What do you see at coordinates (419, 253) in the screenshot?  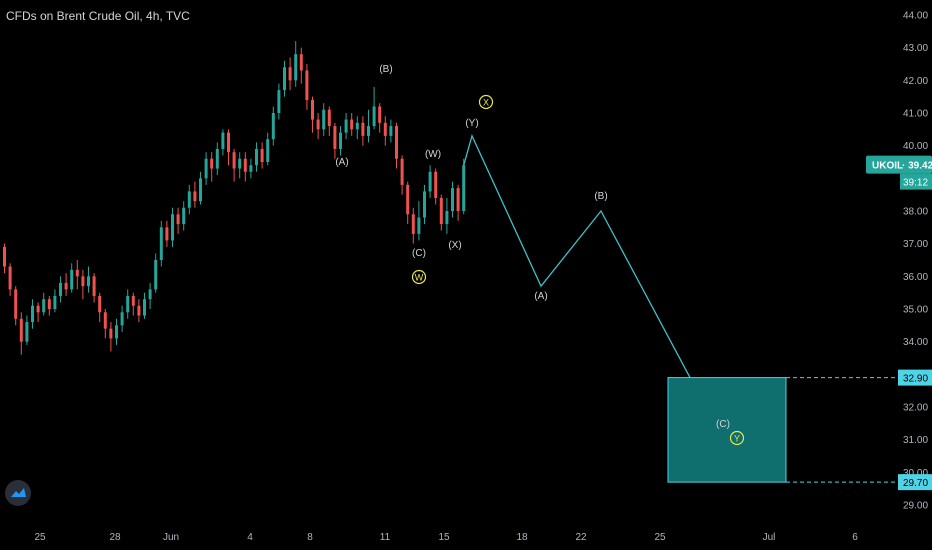 I see `wave-label: (C)` at bounding box center [419, 253].